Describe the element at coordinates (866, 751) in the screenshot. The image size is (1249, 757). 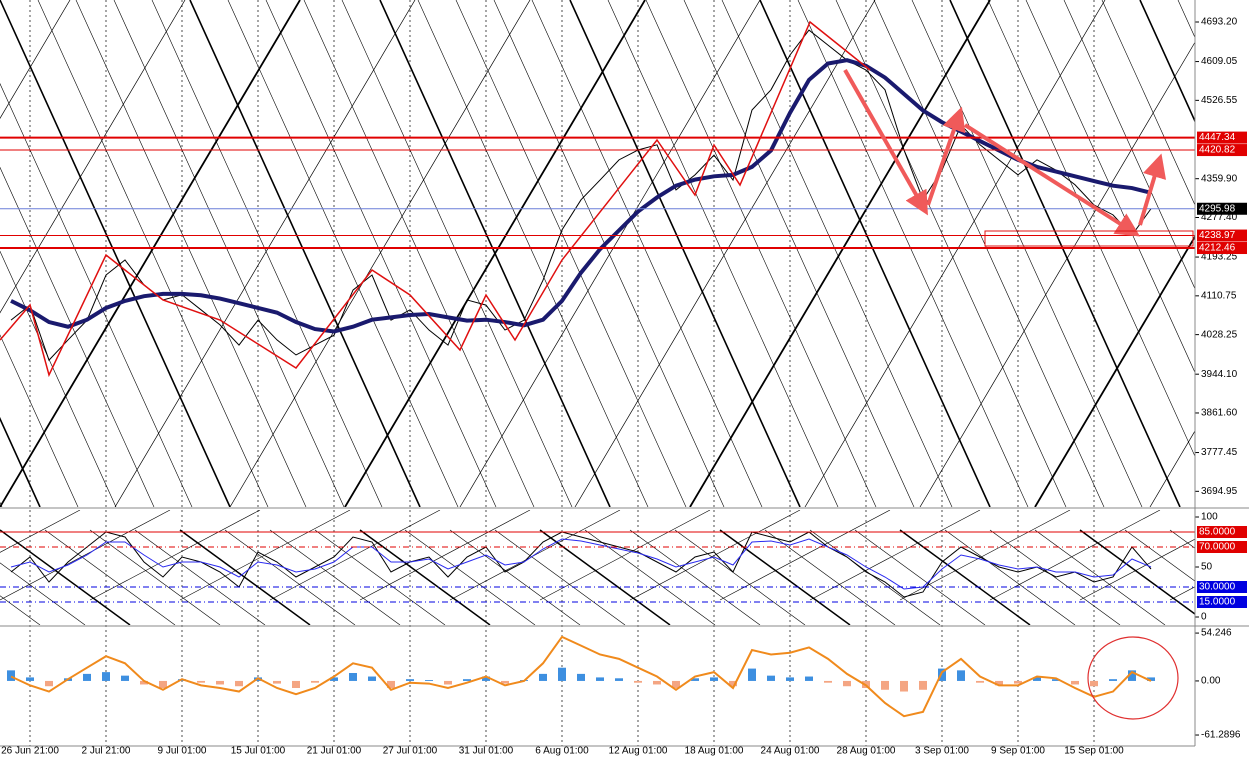
I see `x-tick-label: 28 Aug 01:00` at that location.